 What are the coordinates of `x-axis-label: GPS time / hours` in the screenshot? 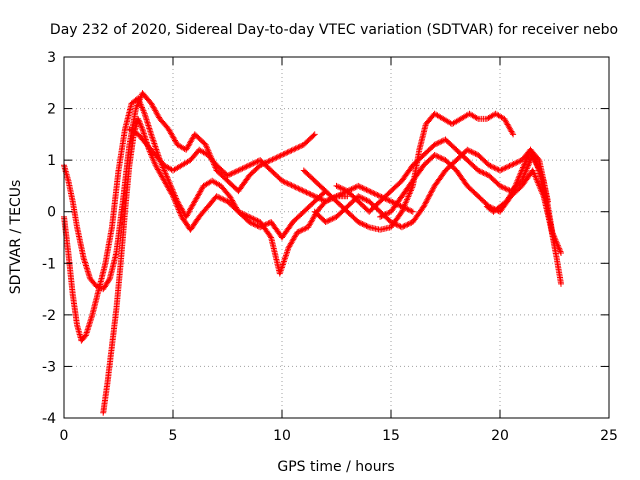 It's located at (335, 467).